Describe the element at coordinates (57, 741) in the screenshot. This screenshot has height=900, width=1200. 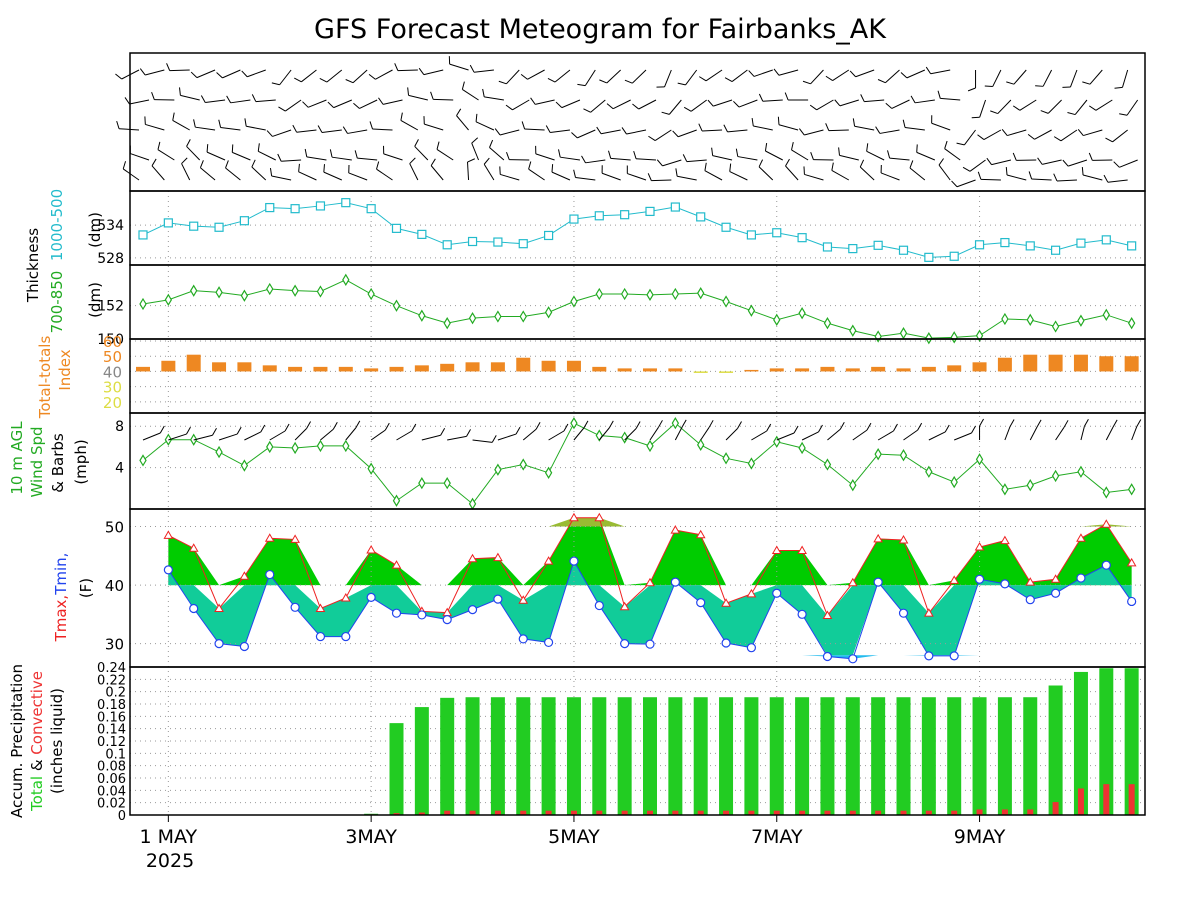
I see `precip-unit-label: (inches liquid)` at that location.